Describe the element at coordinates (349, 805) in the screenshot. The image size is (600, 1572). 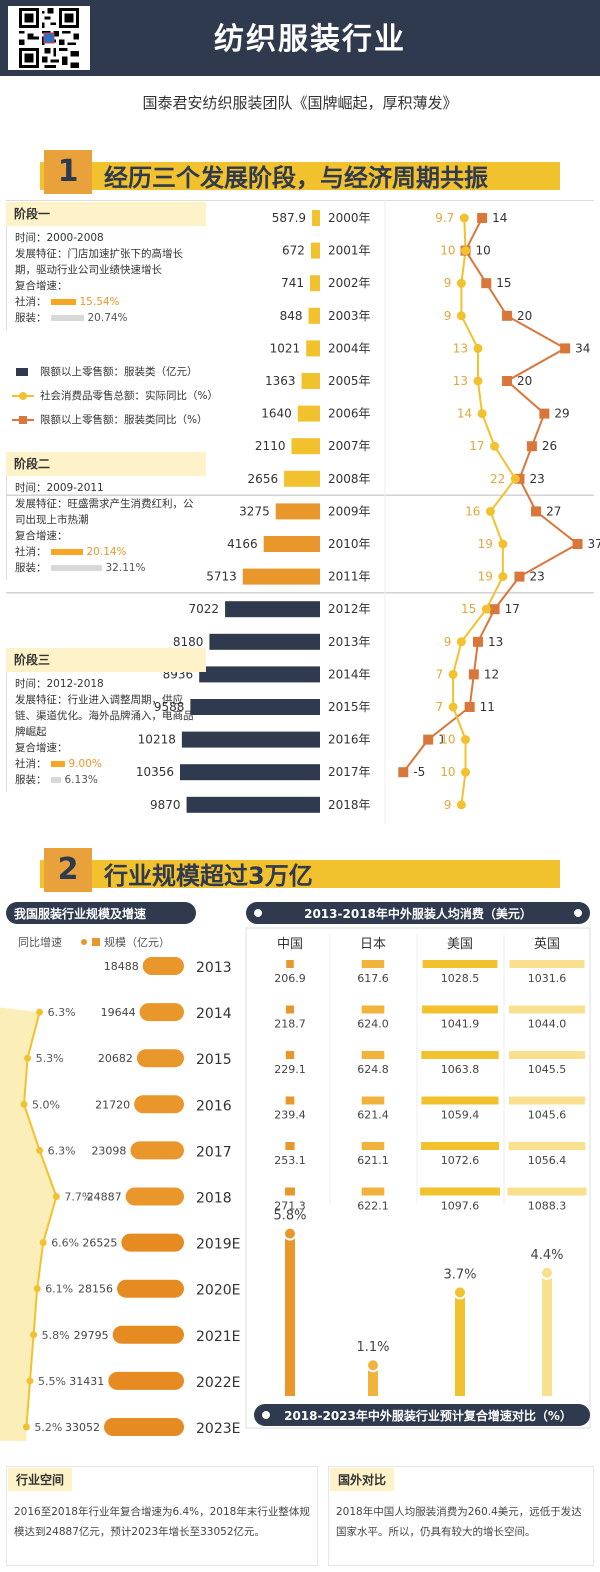
I see `year-tick-label: 2018年` at that location.